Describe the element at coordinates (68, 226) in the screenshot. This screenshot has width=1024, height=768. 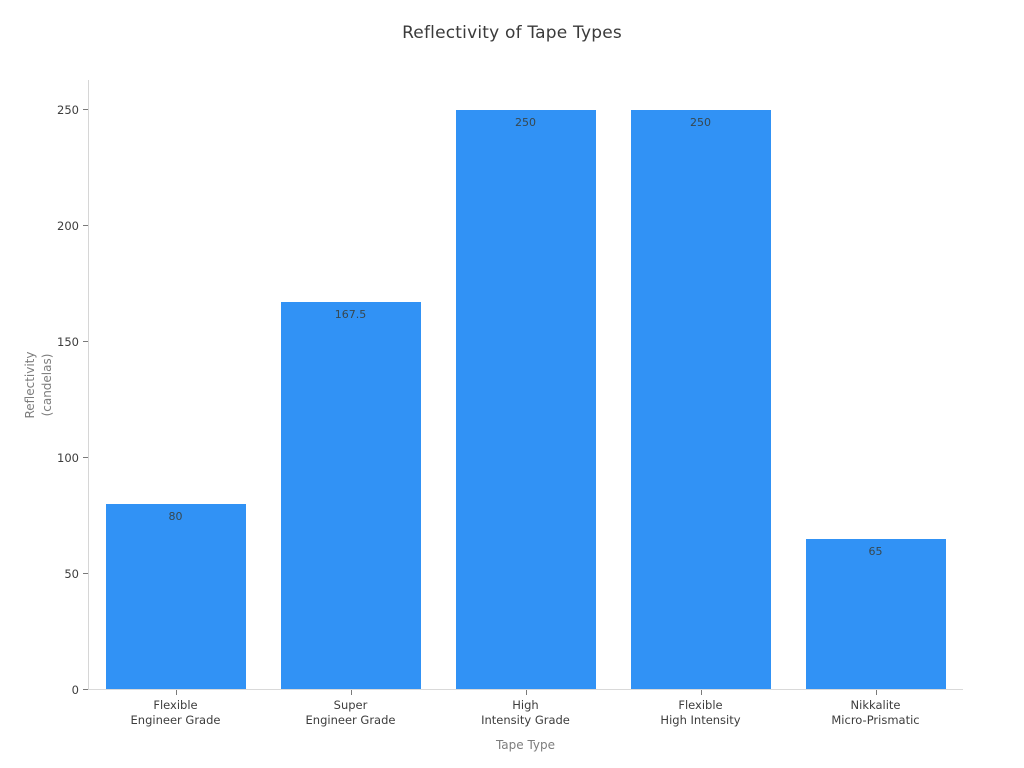
I see `y-tick-label: 200` at that location.